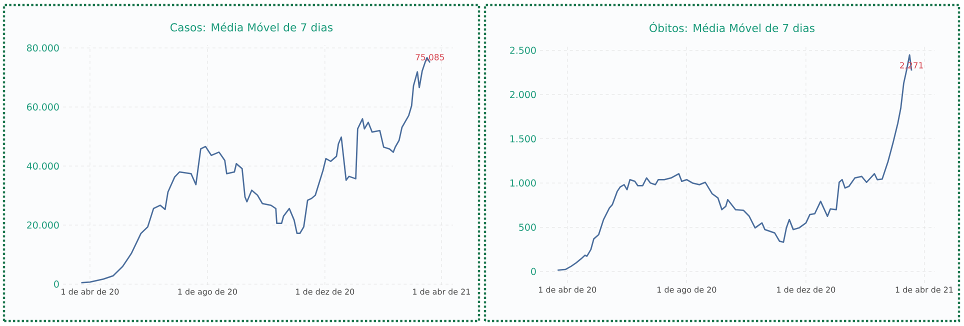 The image size is (964, 326). I want to click on y-tick-label: 2.000, so click(523, 94).